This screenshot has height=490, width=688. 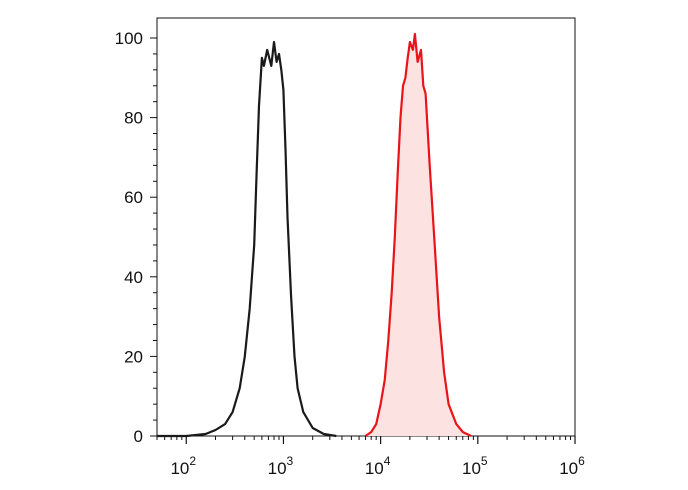 What do you see at coordinates (281, 466) in the screenshot?
I see `x-tick-label: 10³` at bounding box center [281, 466].